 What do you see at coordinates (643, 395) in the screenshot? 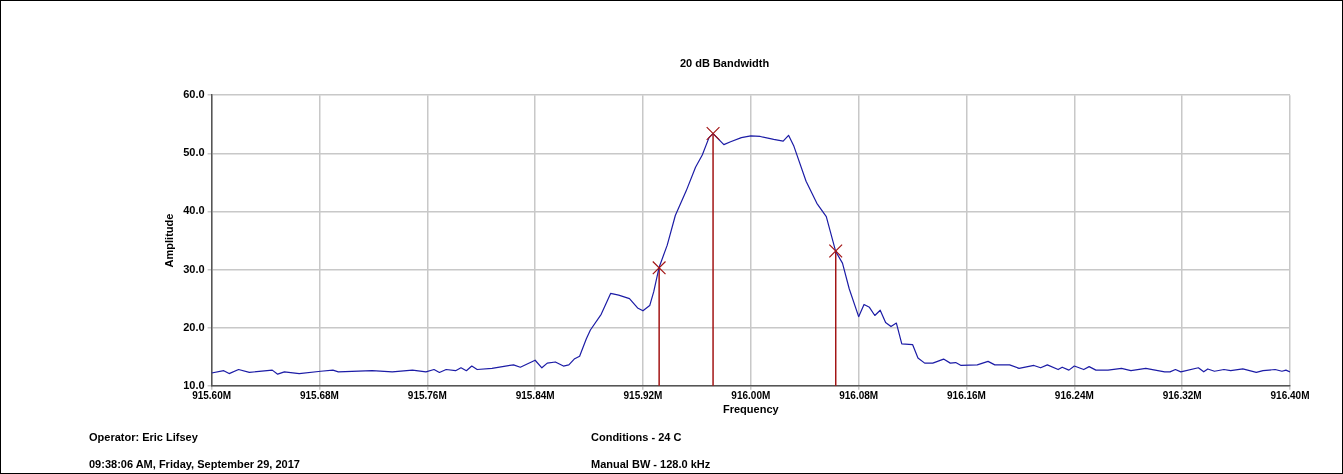
I see `x-tick-label: 915.92M` at bounding box center [643, 395].